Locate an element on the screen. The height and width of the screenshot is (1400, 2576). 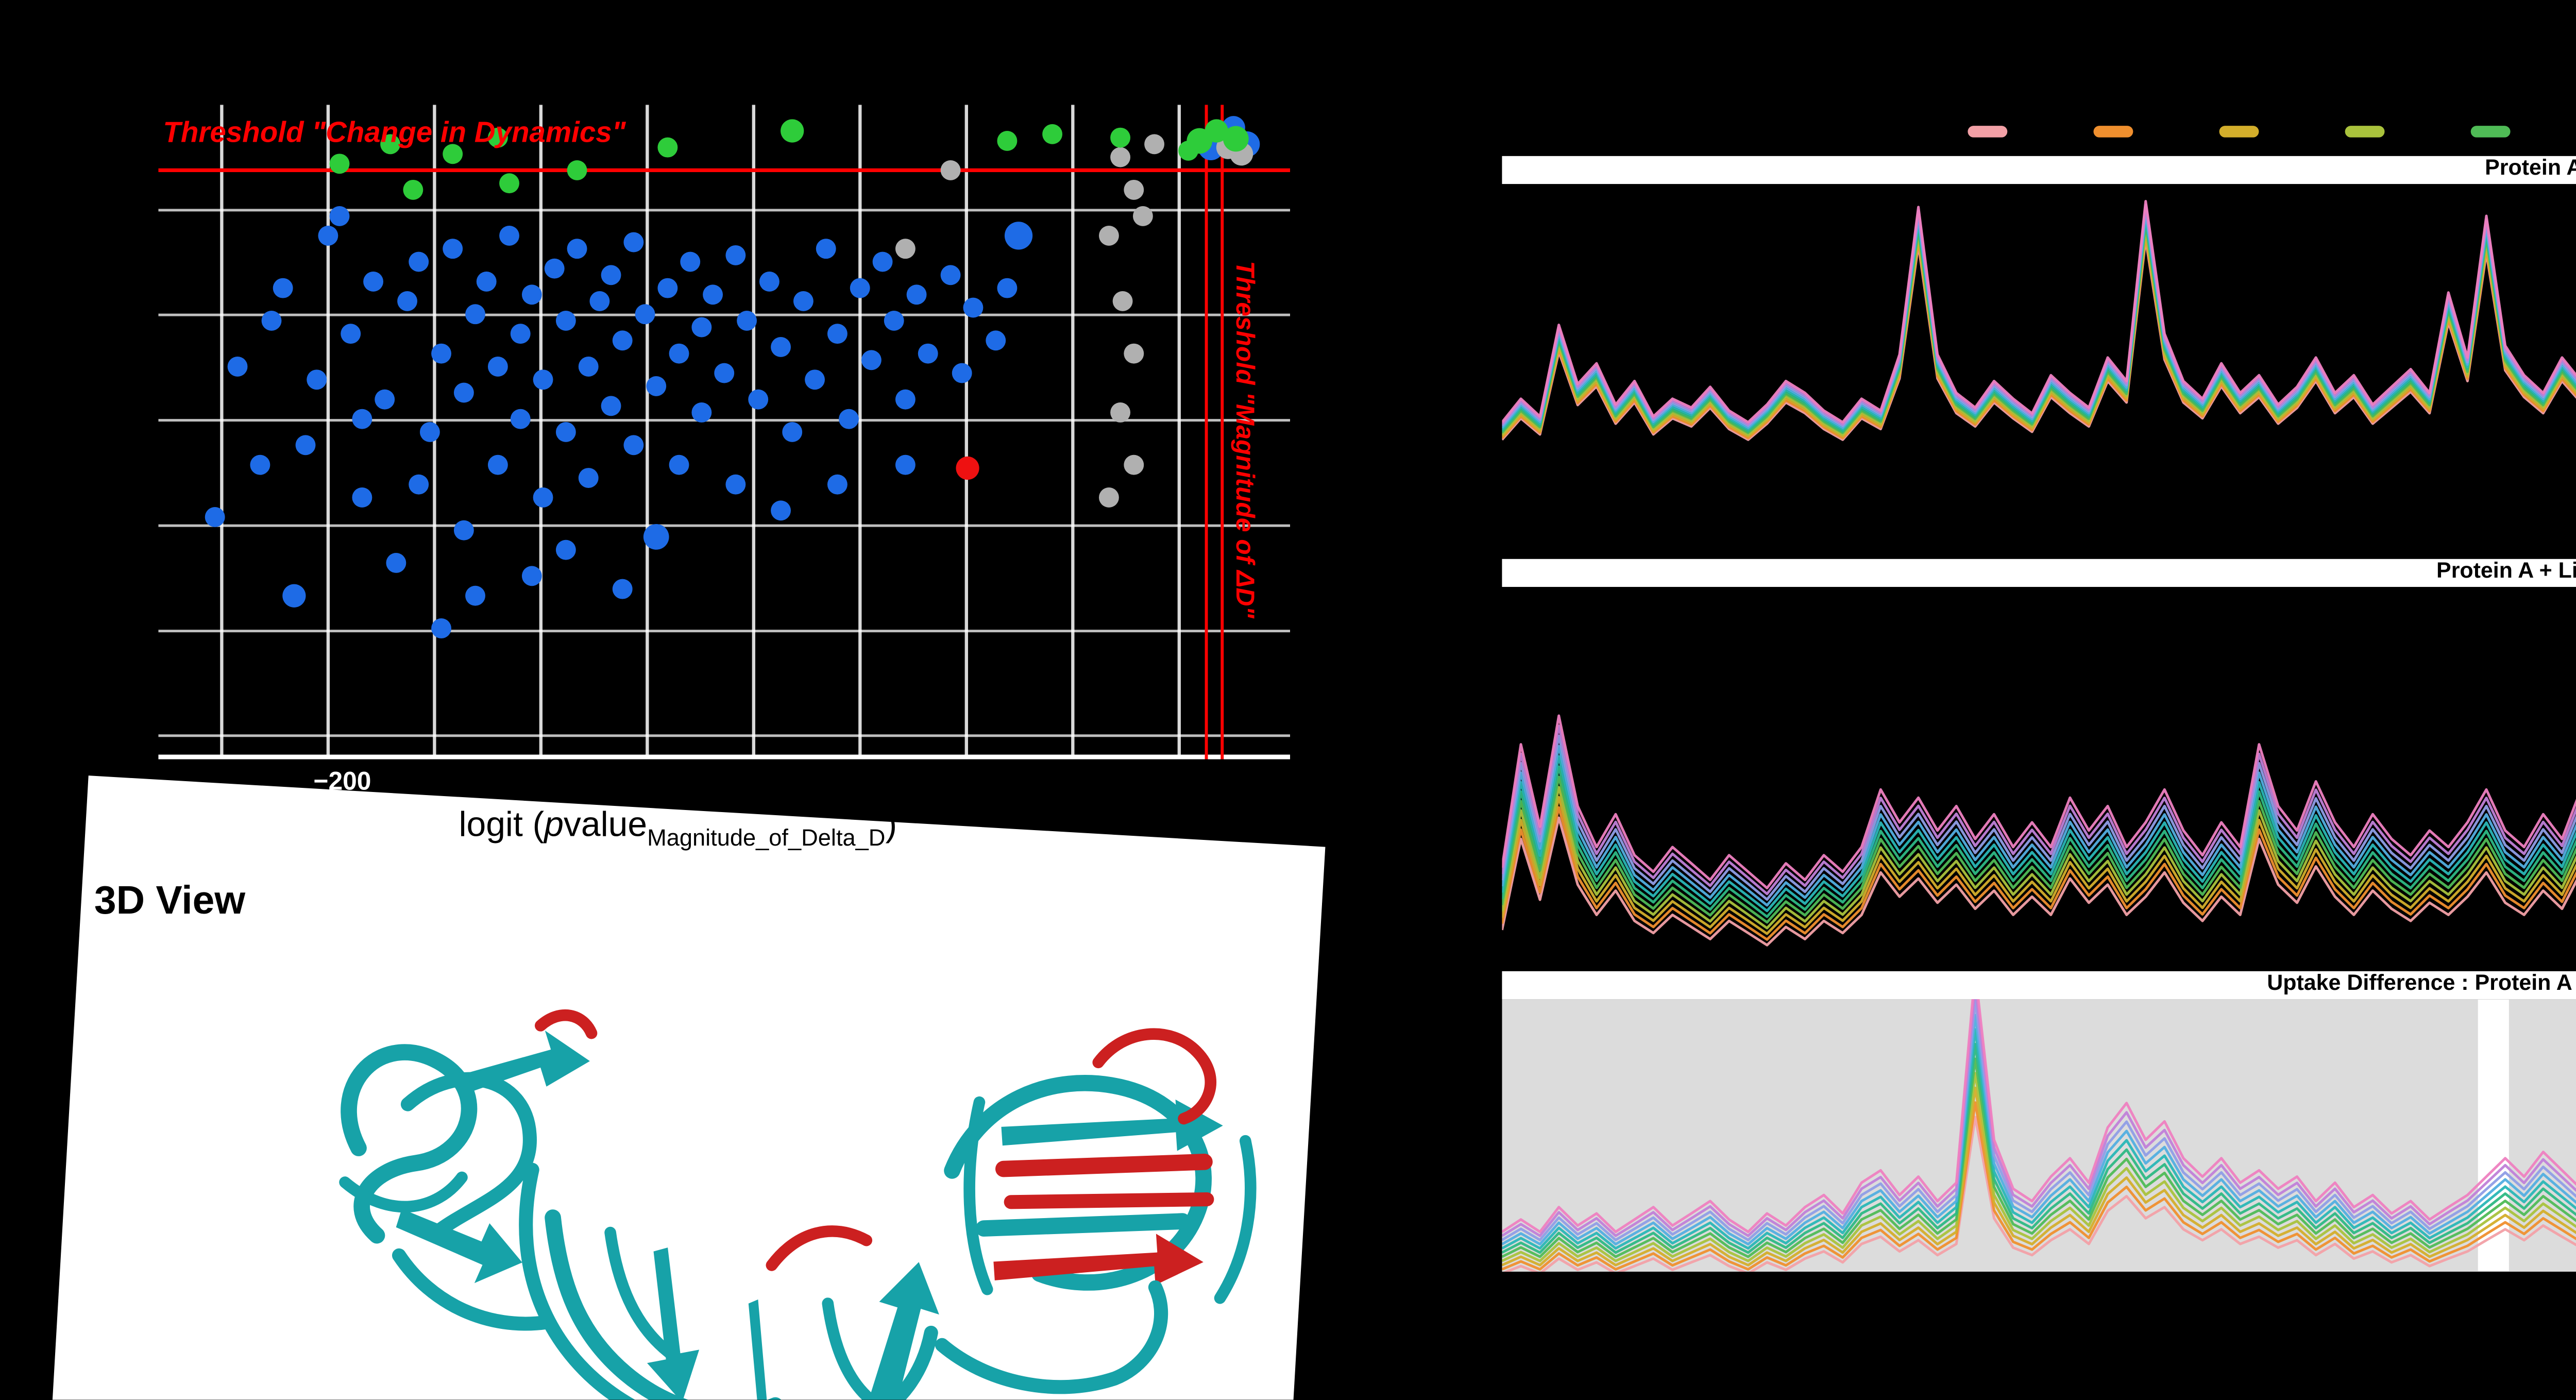
uptake-chart-protein-a-ligand is located at coordinates (2039, 771).